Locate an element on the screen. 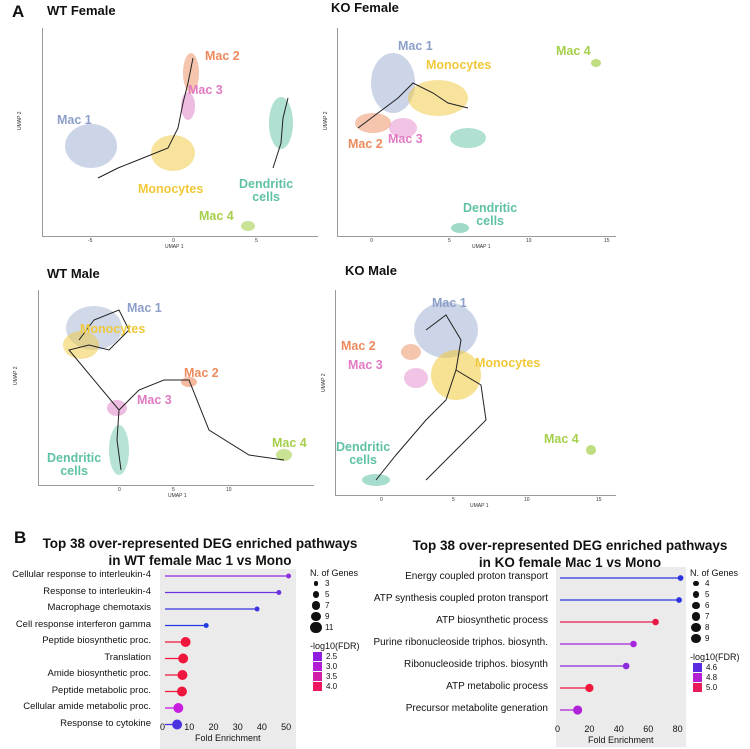 The height and width of the screenshot is (749, 750). chart-right-xlabel: Fold Enrichment is located at coordinates (621, 740).